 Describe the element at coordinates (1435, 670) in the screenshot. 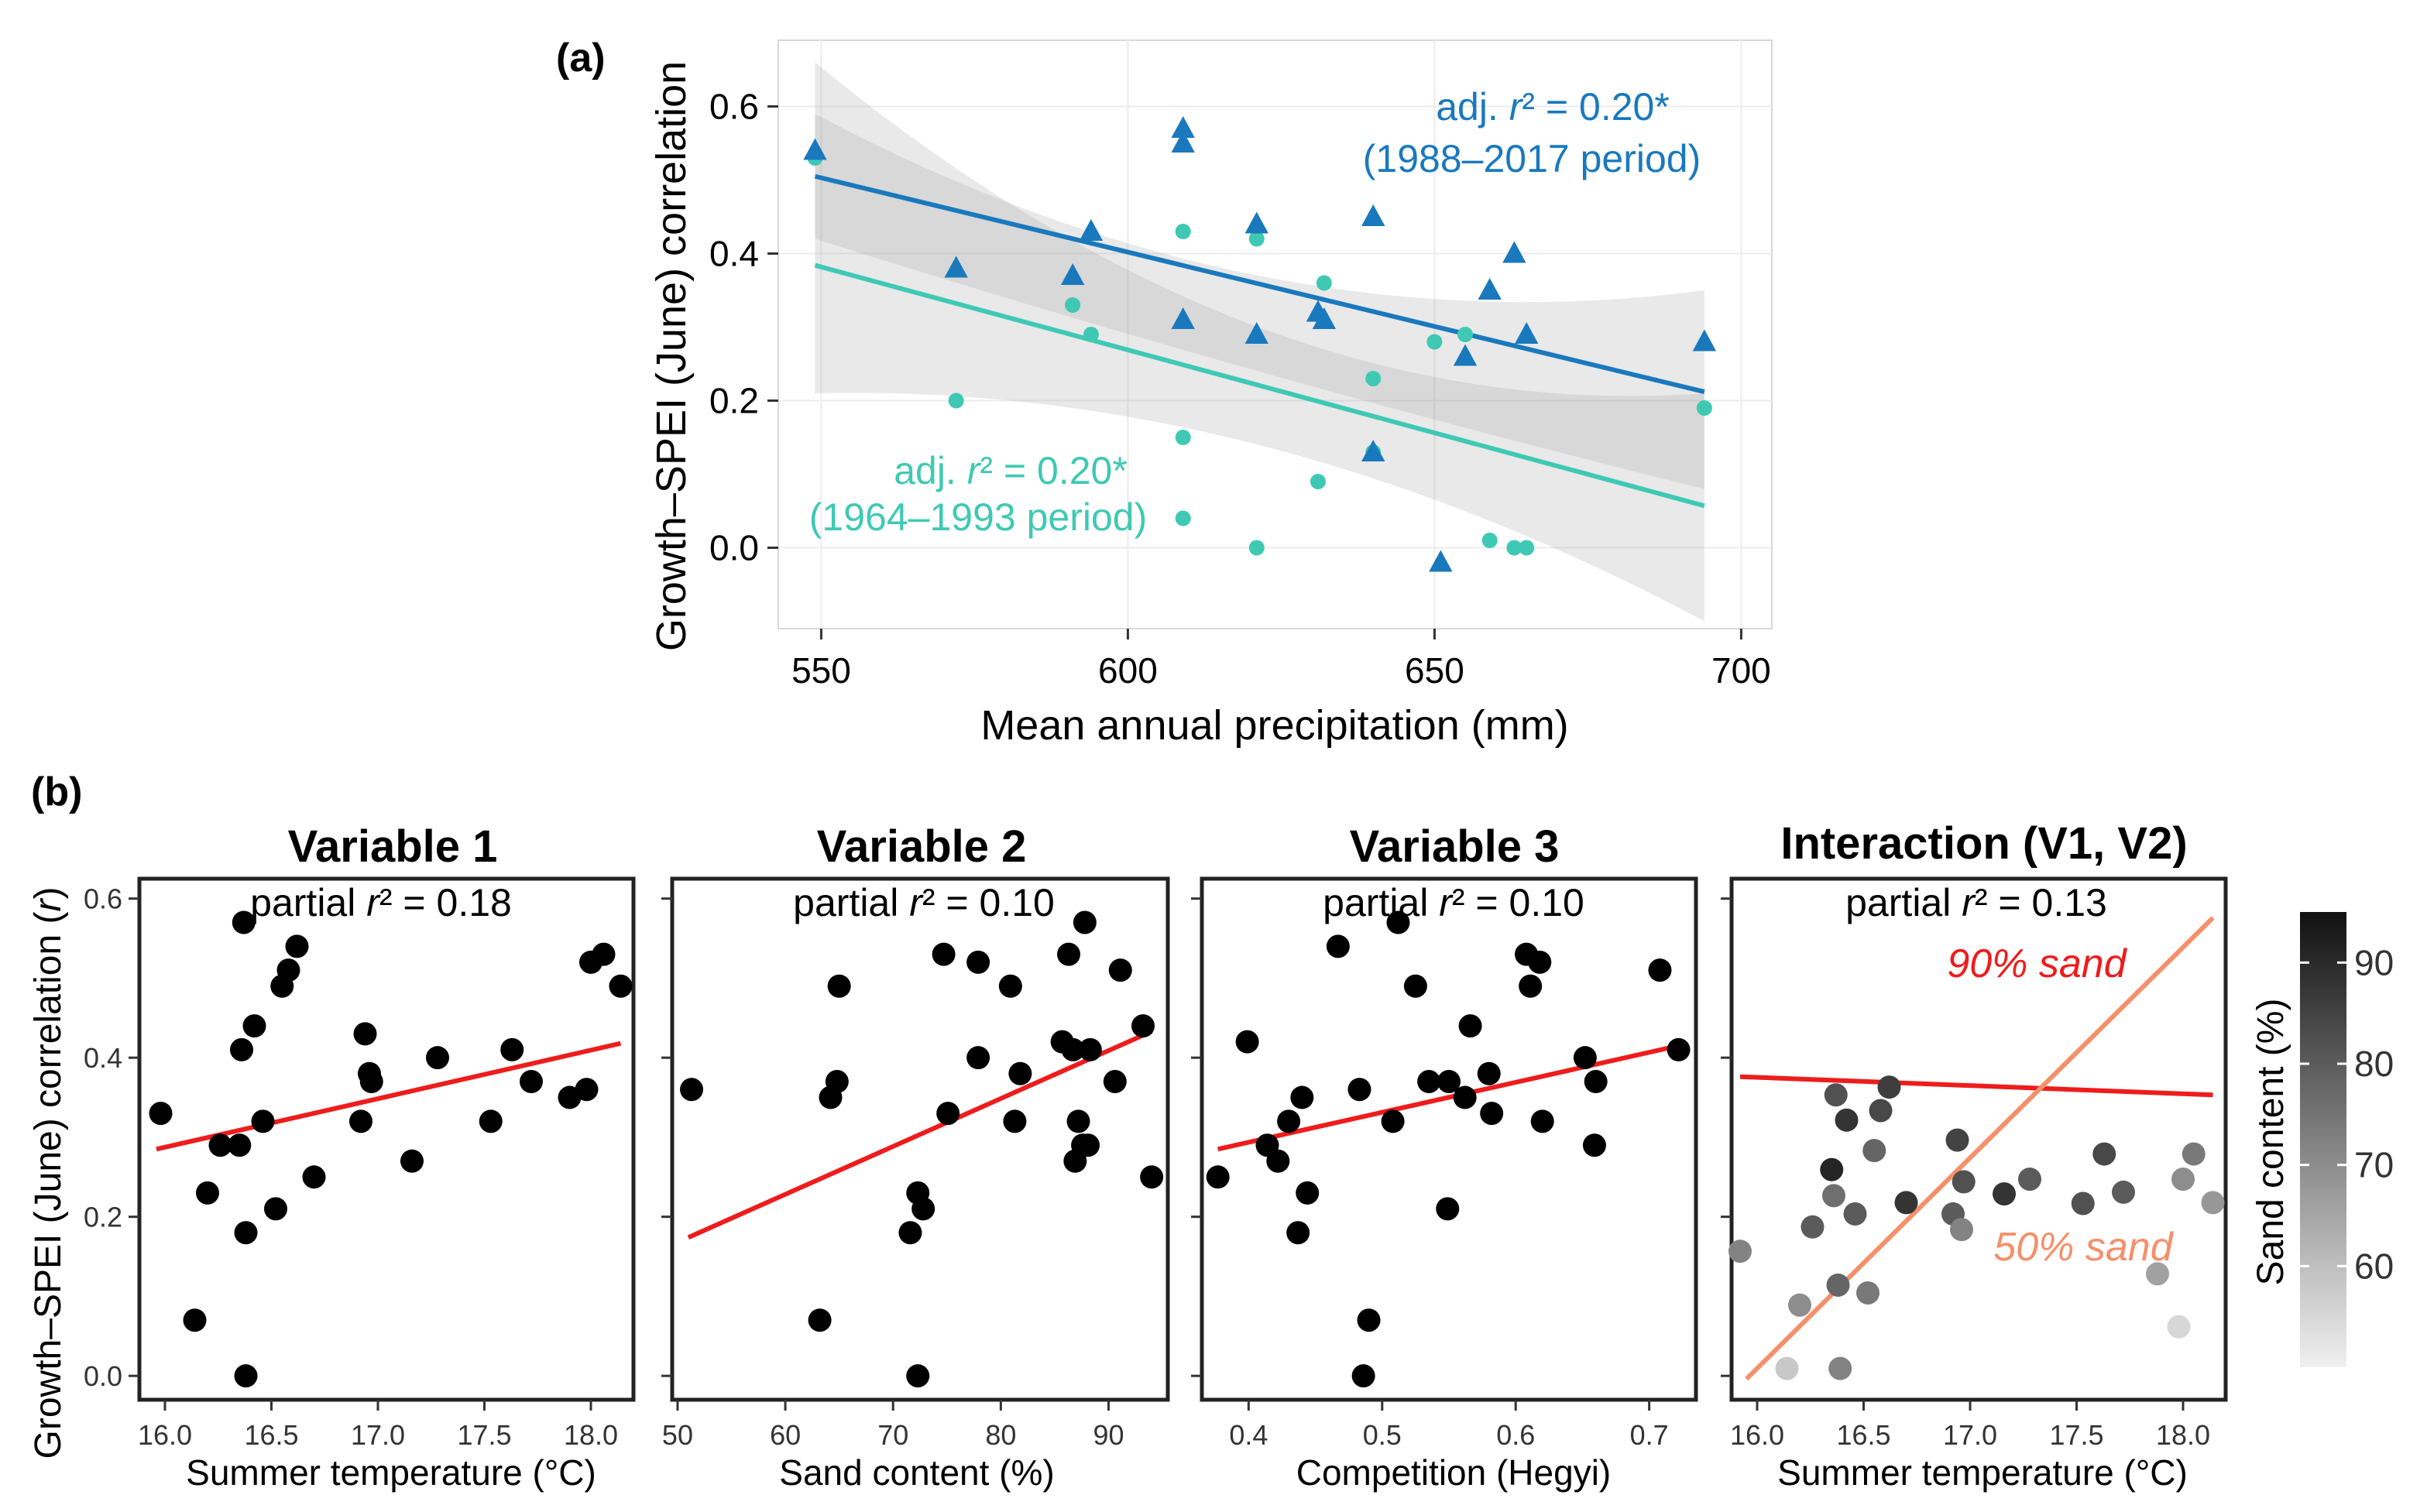

I see `panel-a-x-tick-label: 650` at that location.